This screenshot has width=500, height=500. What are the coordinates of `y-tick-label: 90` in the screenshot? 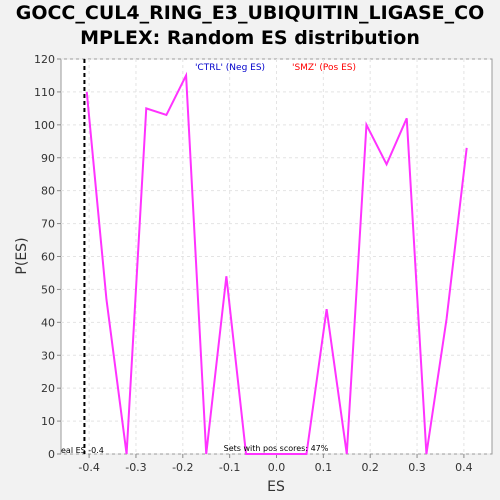 It's located at (48, 158).